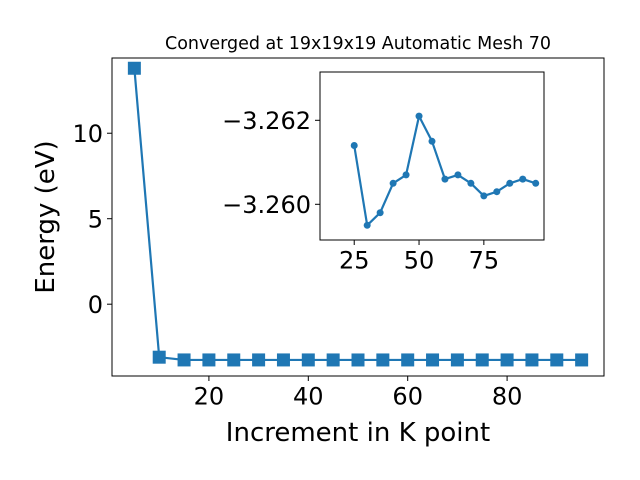 This screenshot has height=480, width=640. I want to click on main-x-tick-label: 20, so click(209, 397).